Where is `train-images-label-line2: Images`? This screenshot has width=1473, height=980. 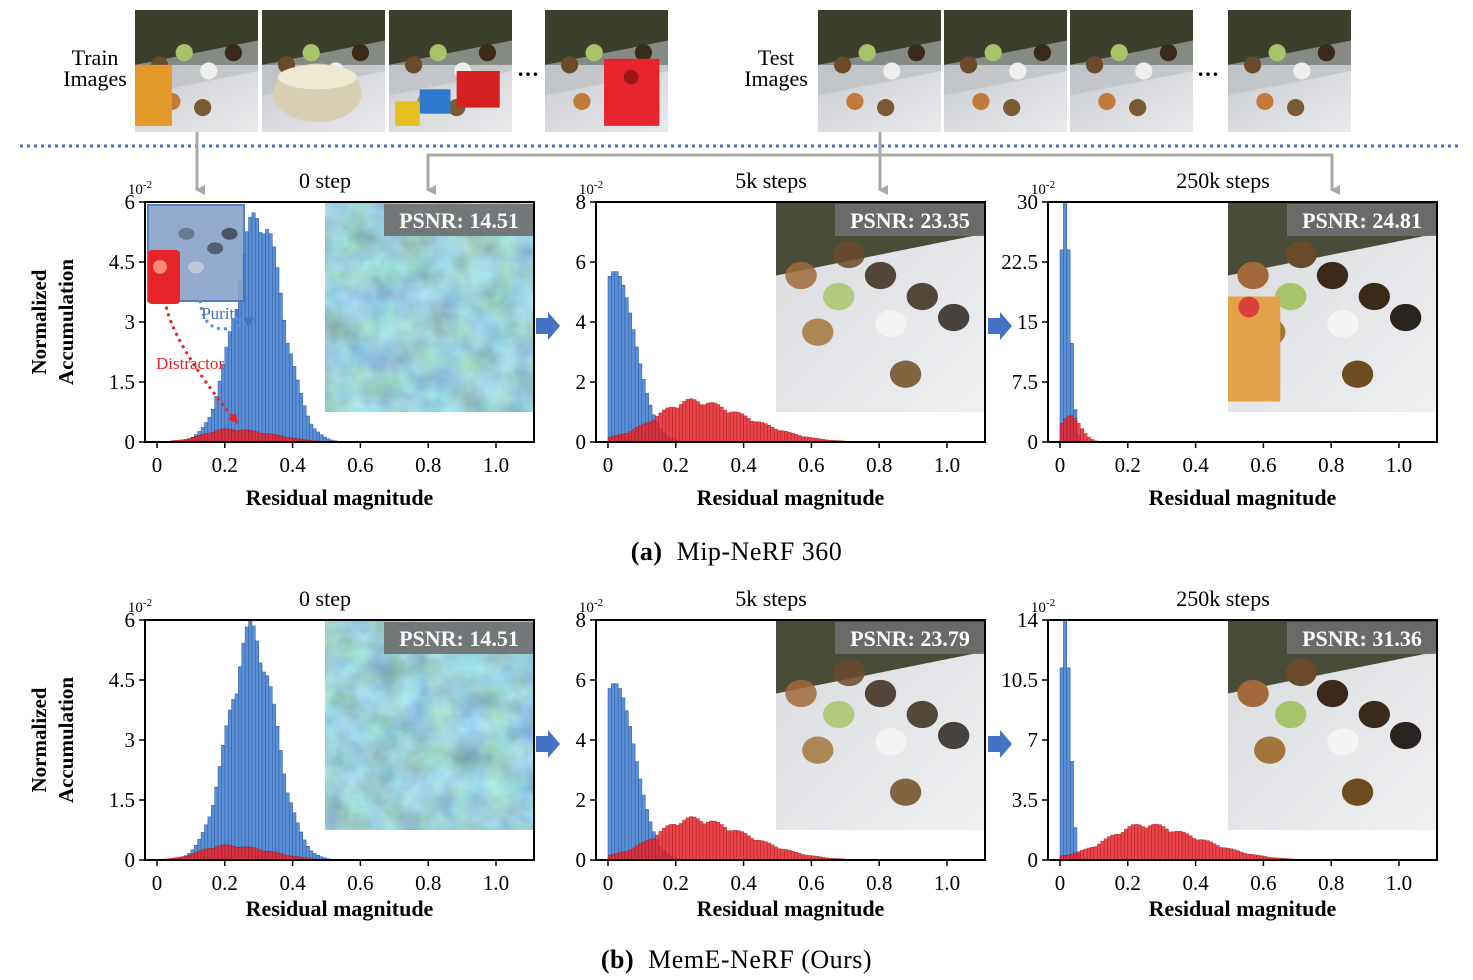 train-images-label-line2: Images is located at coordinates (95, 78).